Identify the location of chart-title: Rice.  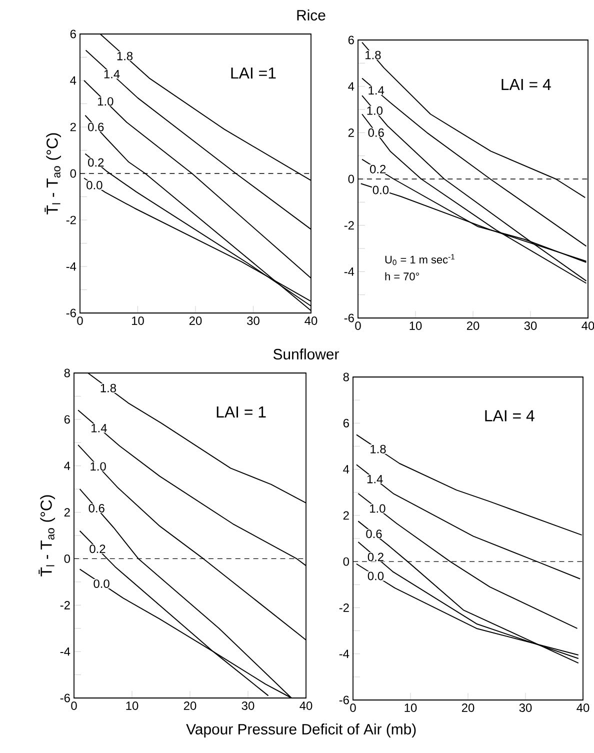
(311, 15).